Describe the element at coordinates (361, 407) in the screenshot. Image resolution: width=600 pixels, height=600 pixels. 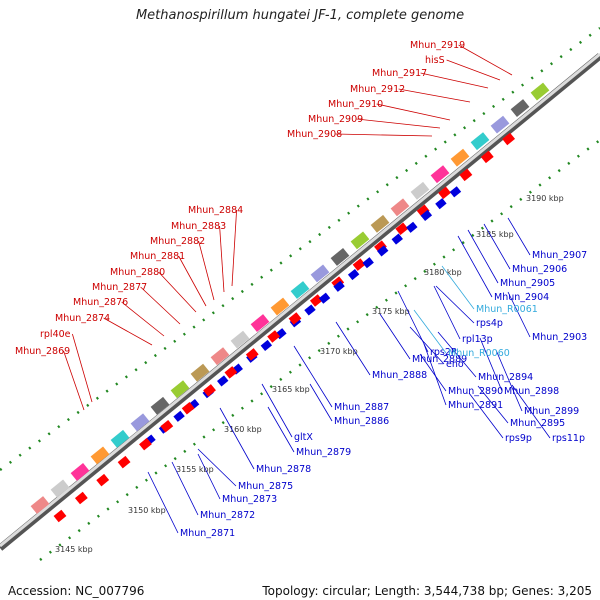
I see `gene-label: Mhun_2887` at that location.